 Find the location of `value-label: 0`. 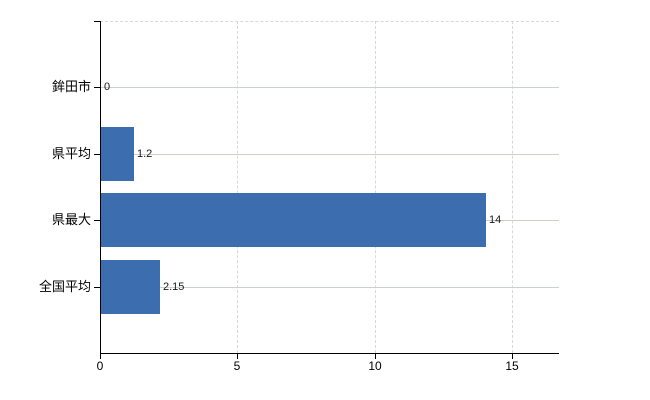

value-label: 0 is located at coordinates (107, 87).